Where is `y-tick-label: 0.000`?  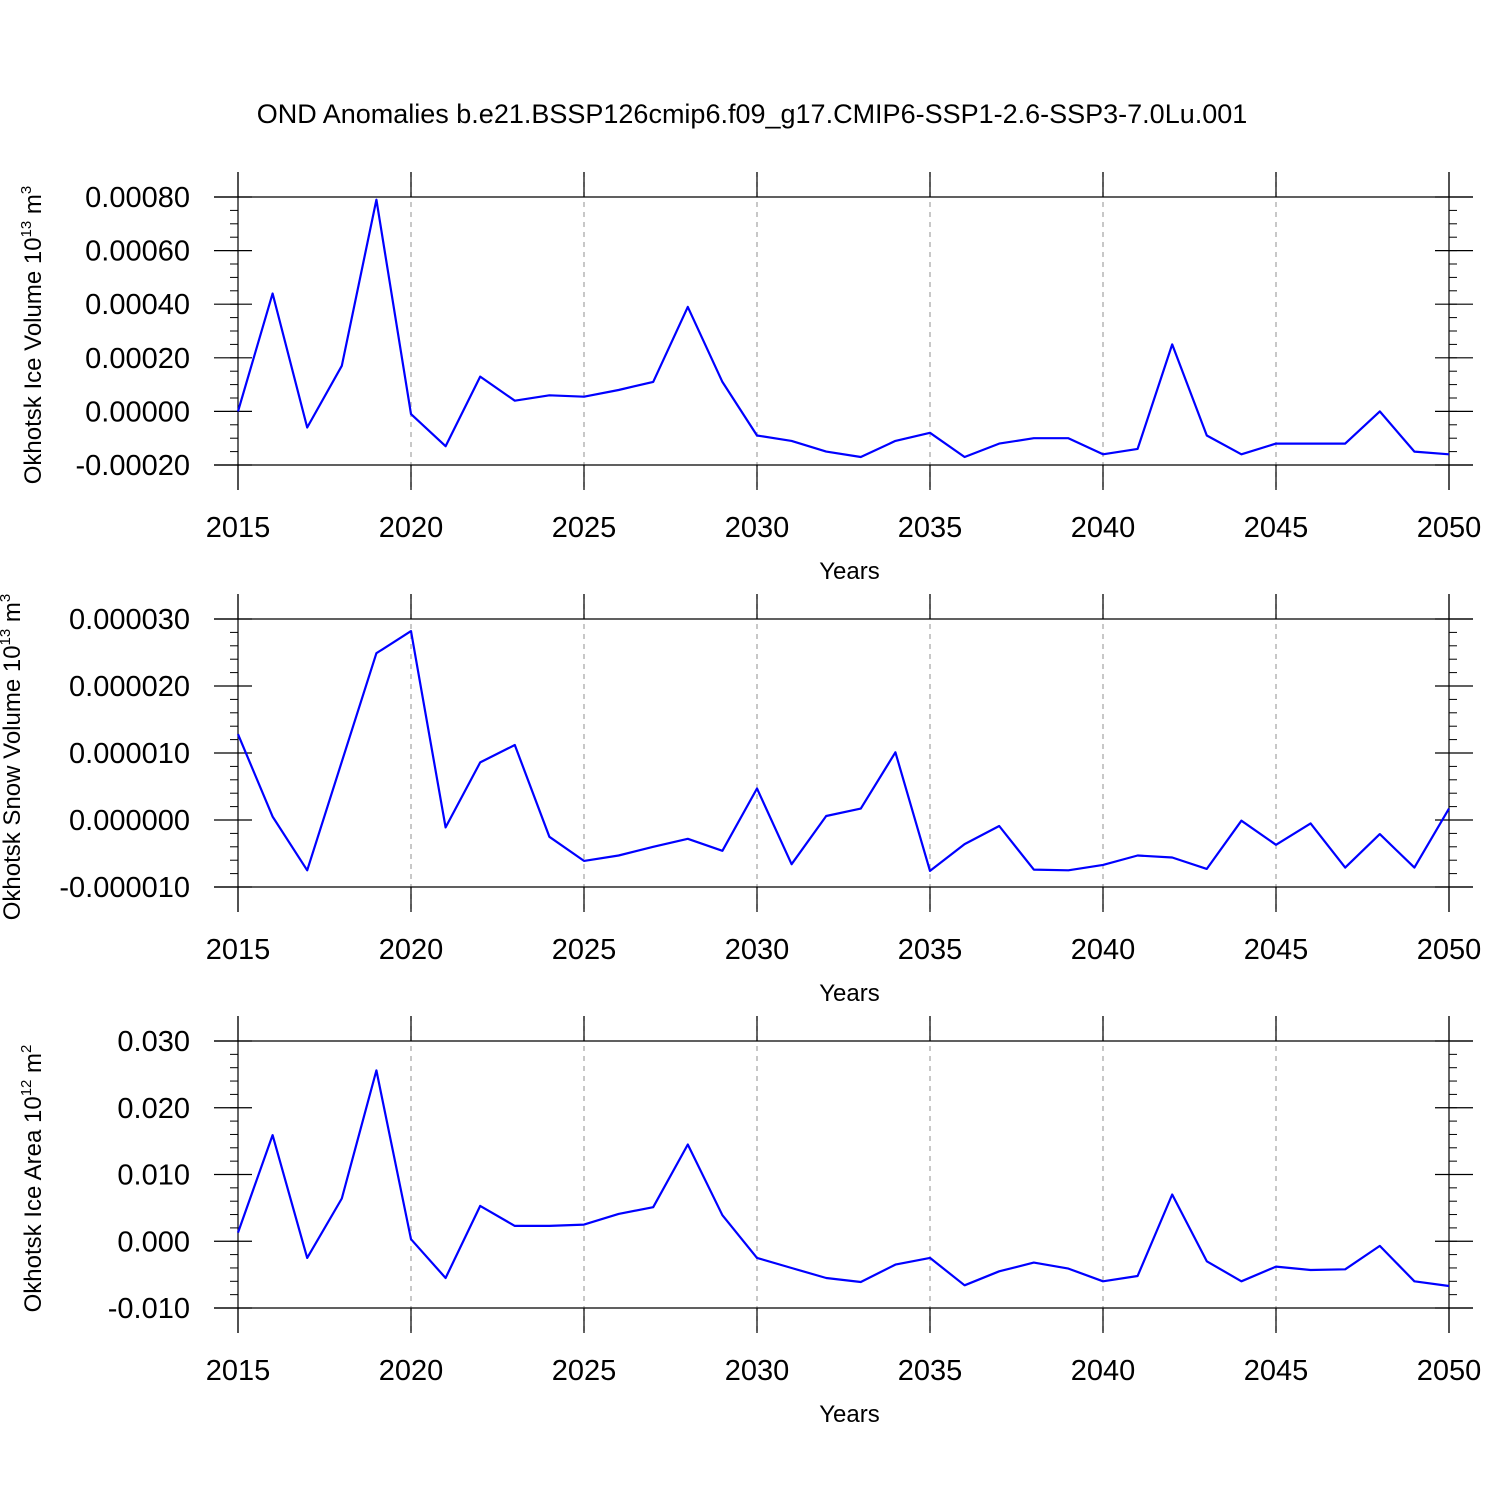 y-tick-label: 0.000 is located at coordinates (153, 1242).